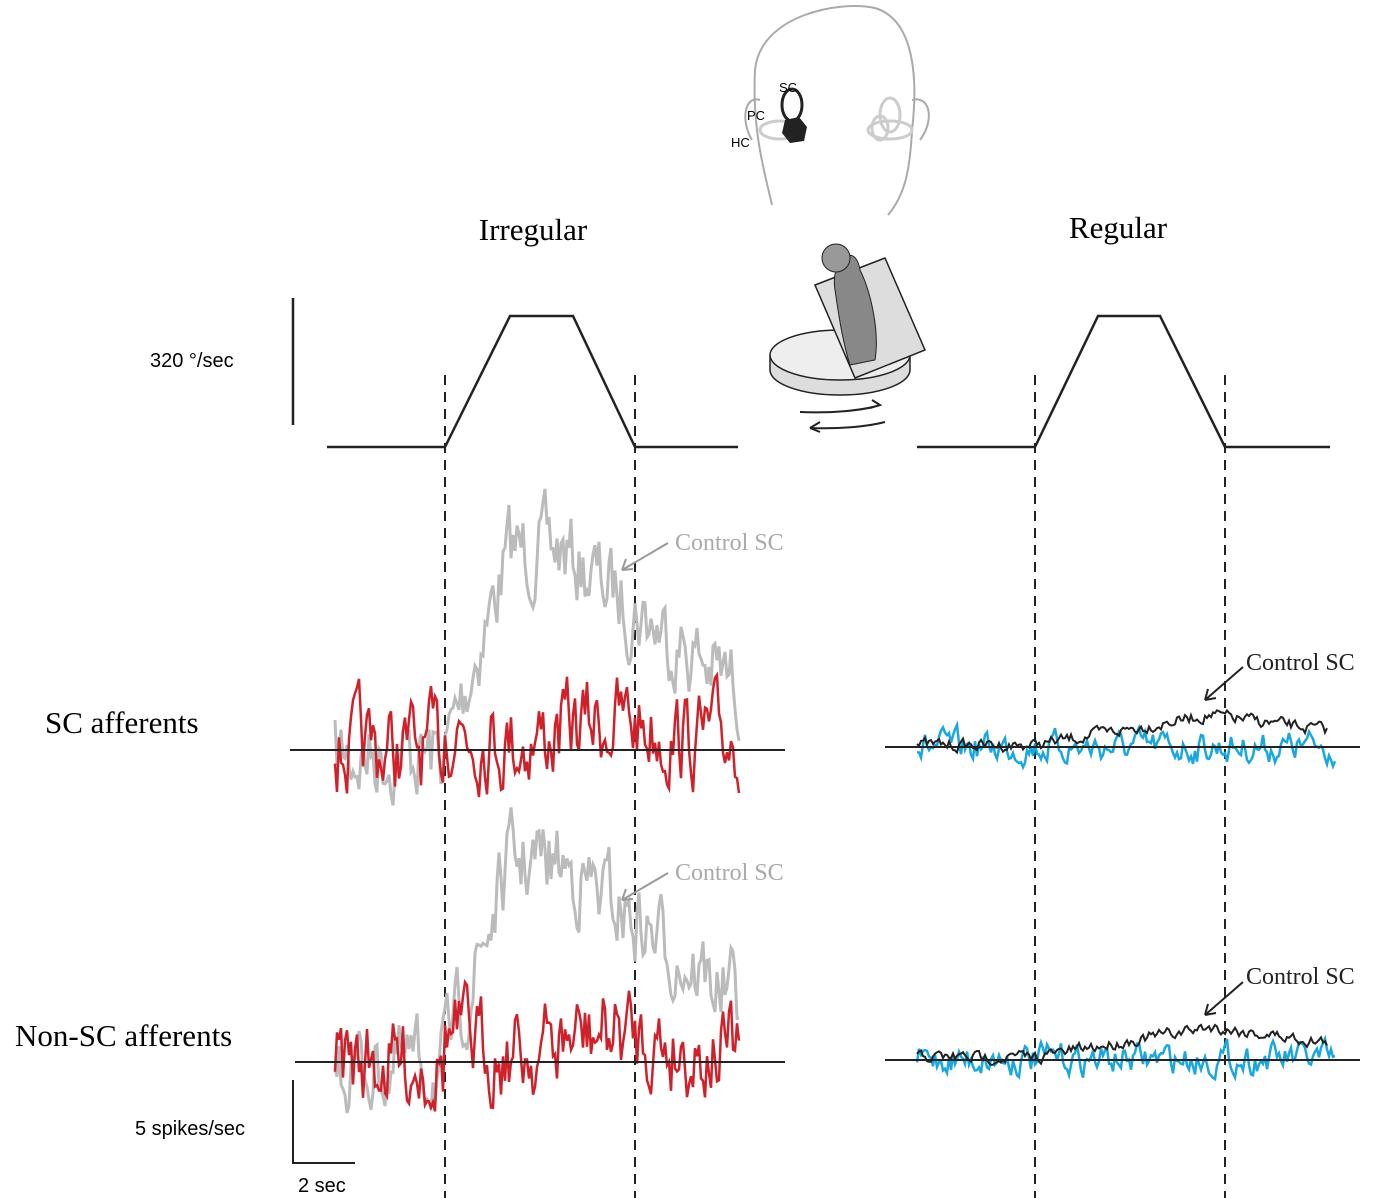 The width and height of the screenshot is (1380, 1198). Describe the element at coordinates (533, 229) in the screenshot. I see `column-title: Irregular` at that location.